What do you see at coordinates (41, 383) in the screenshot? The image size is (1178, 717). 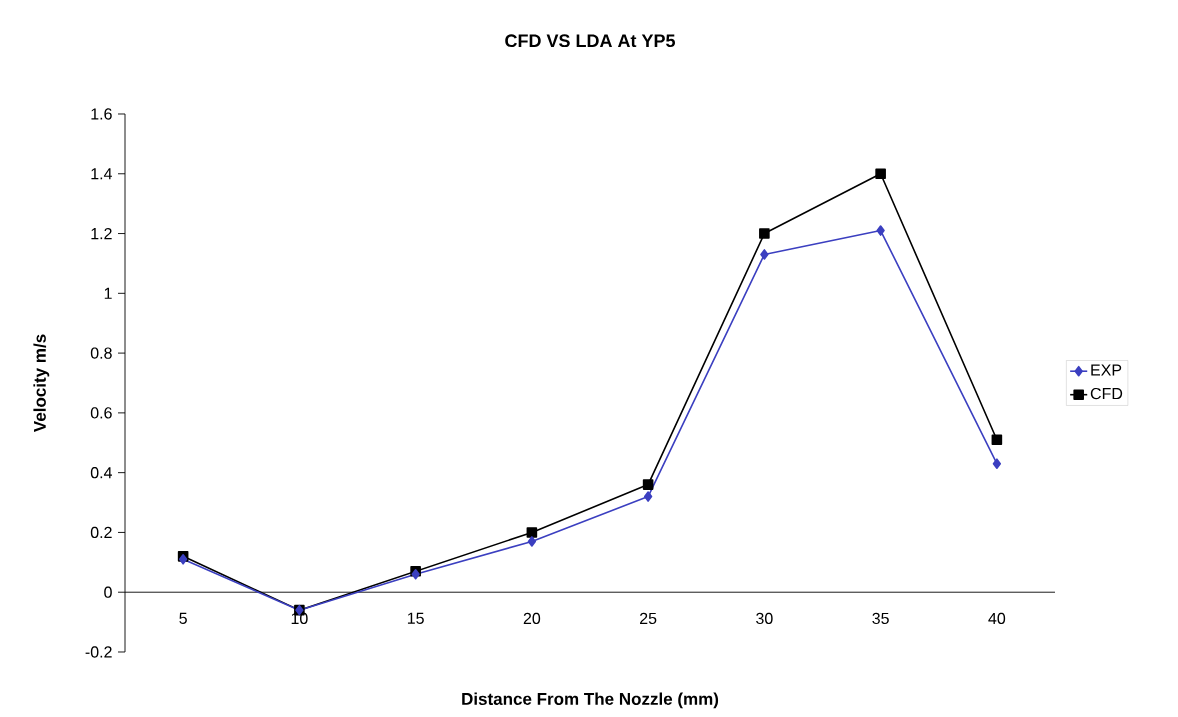 I see `y-axis-title: Velocity m/s` at bounding box center [41, 383].